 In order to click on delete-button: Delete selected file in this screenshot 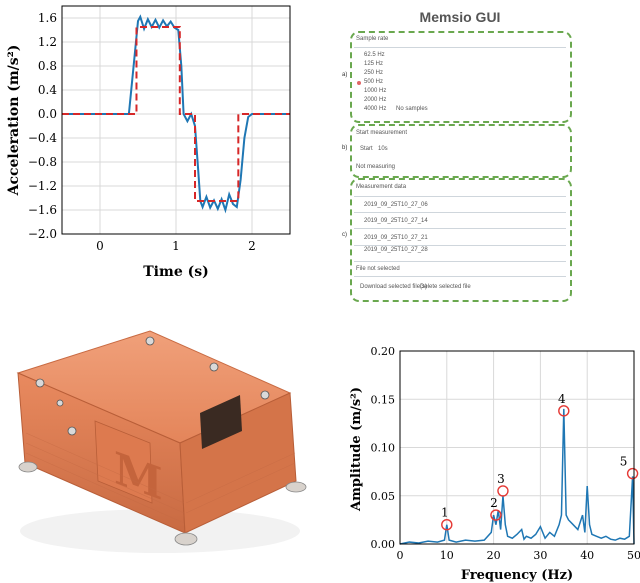, I will do `click(445, 287)`.